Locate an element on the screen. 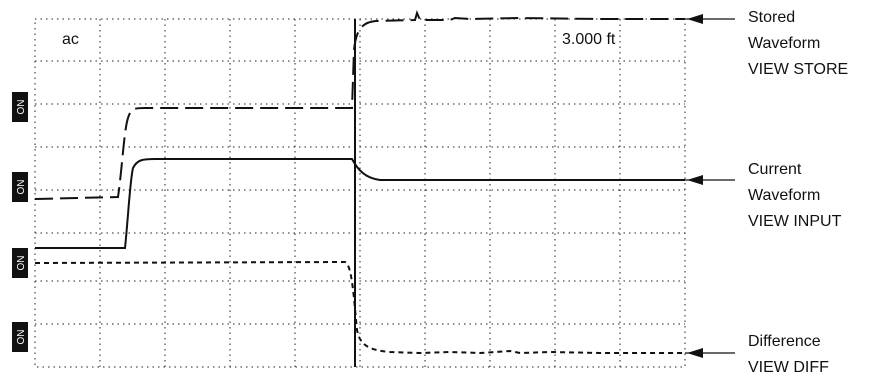 This screenshot has height=382, width=869. channel-marker-2-label: ON is located at coordinates (21, 187).